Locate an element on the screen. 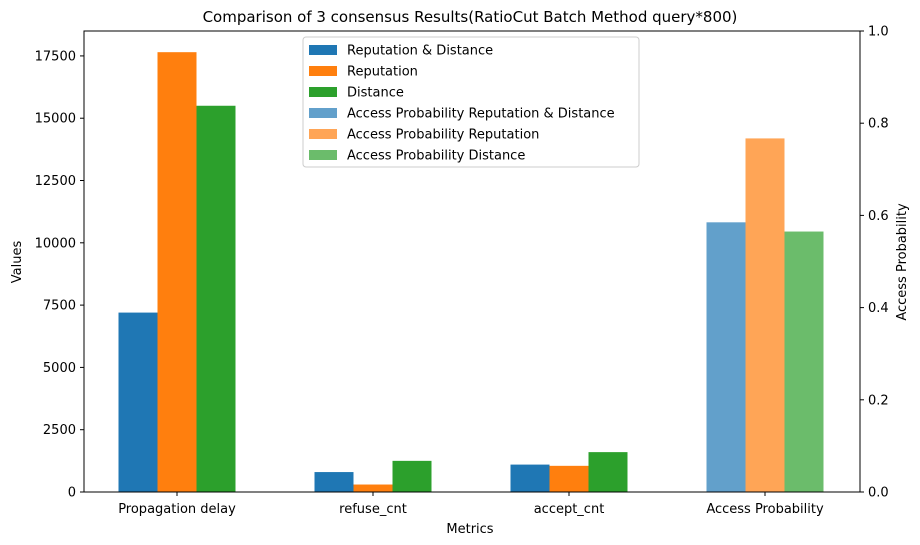 The height and width of the screenshot is (545, 920). y-tick-label-2500: 2500 is located at coordinates (59, 430).